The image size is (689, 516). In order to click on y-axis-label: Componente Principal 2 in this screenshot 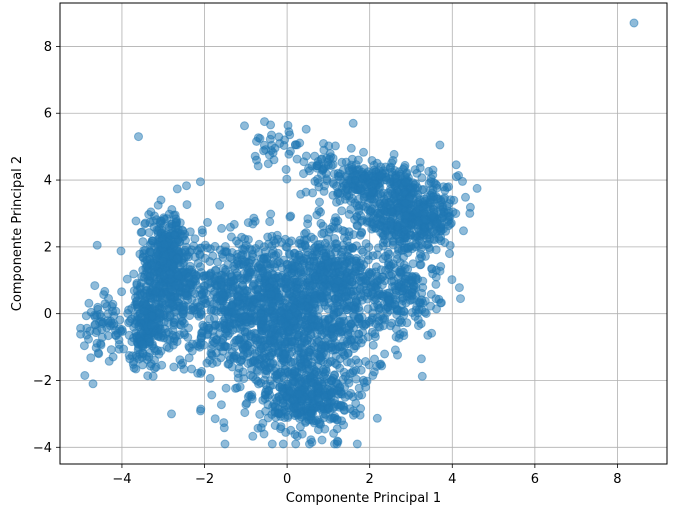, I will do `click(17, 233)`.